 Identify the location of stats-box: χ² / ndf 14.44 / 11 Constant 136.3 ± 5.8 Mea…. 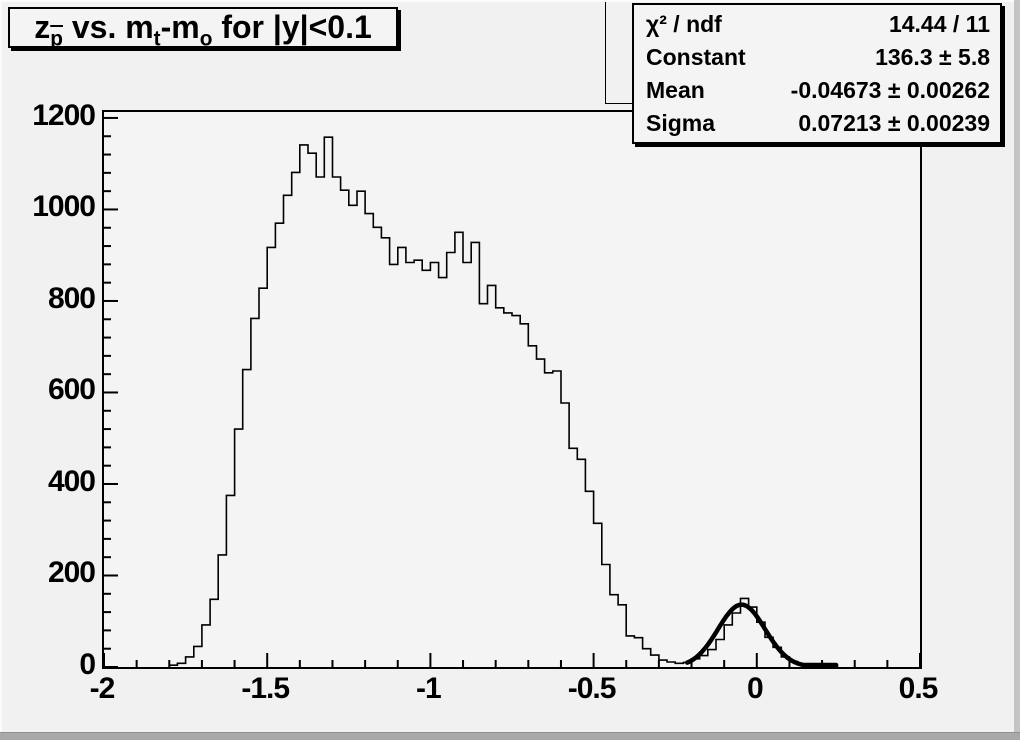
(817, 73).